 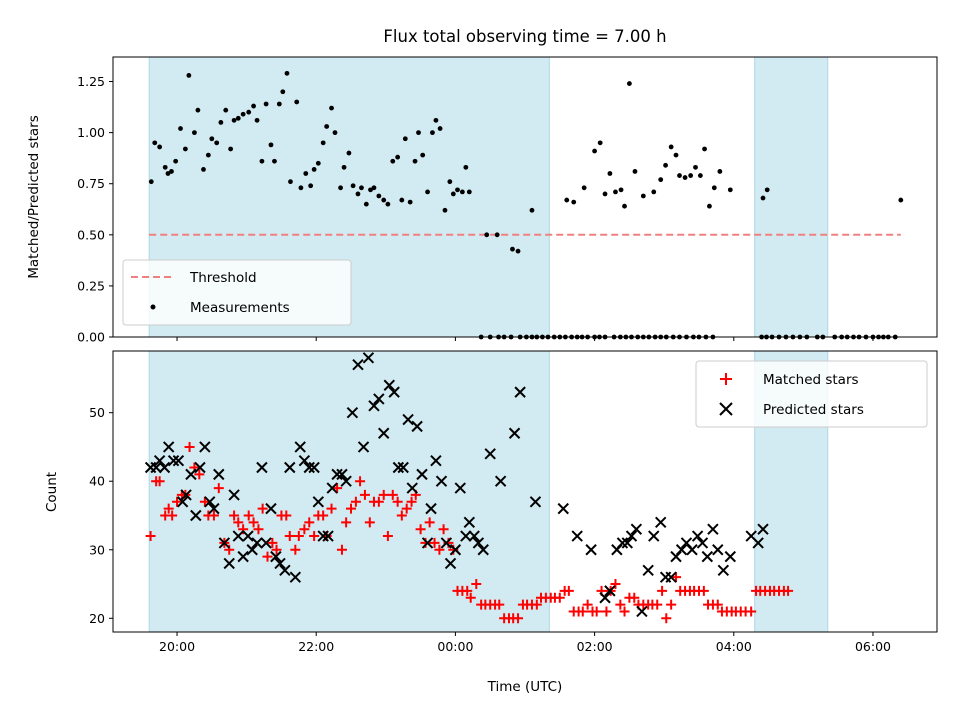 What do you see at coordinates (91, 285) in the screenshot?
I see `top-y-tick-label-1: 0.25` at bounding box center [91, 285].